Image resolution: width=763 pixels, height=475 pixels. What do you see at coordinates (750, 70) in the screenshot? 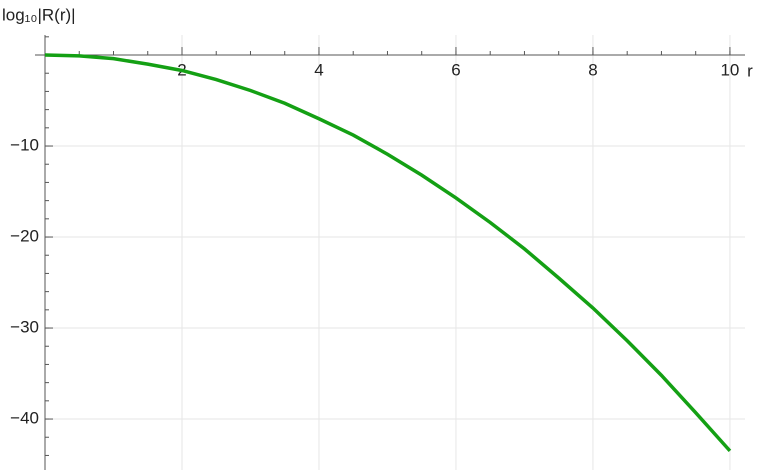
I see `x-axis-label: r` at bounding box center [750, 70].